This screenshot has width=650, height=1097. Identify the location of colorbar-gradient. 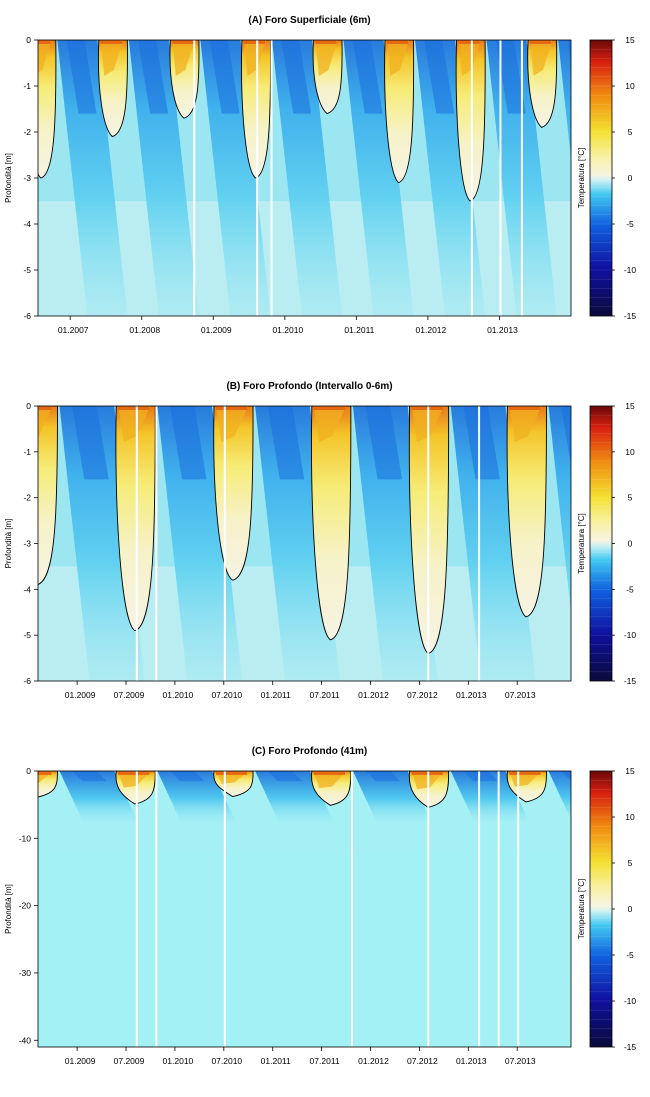
(601, 909).